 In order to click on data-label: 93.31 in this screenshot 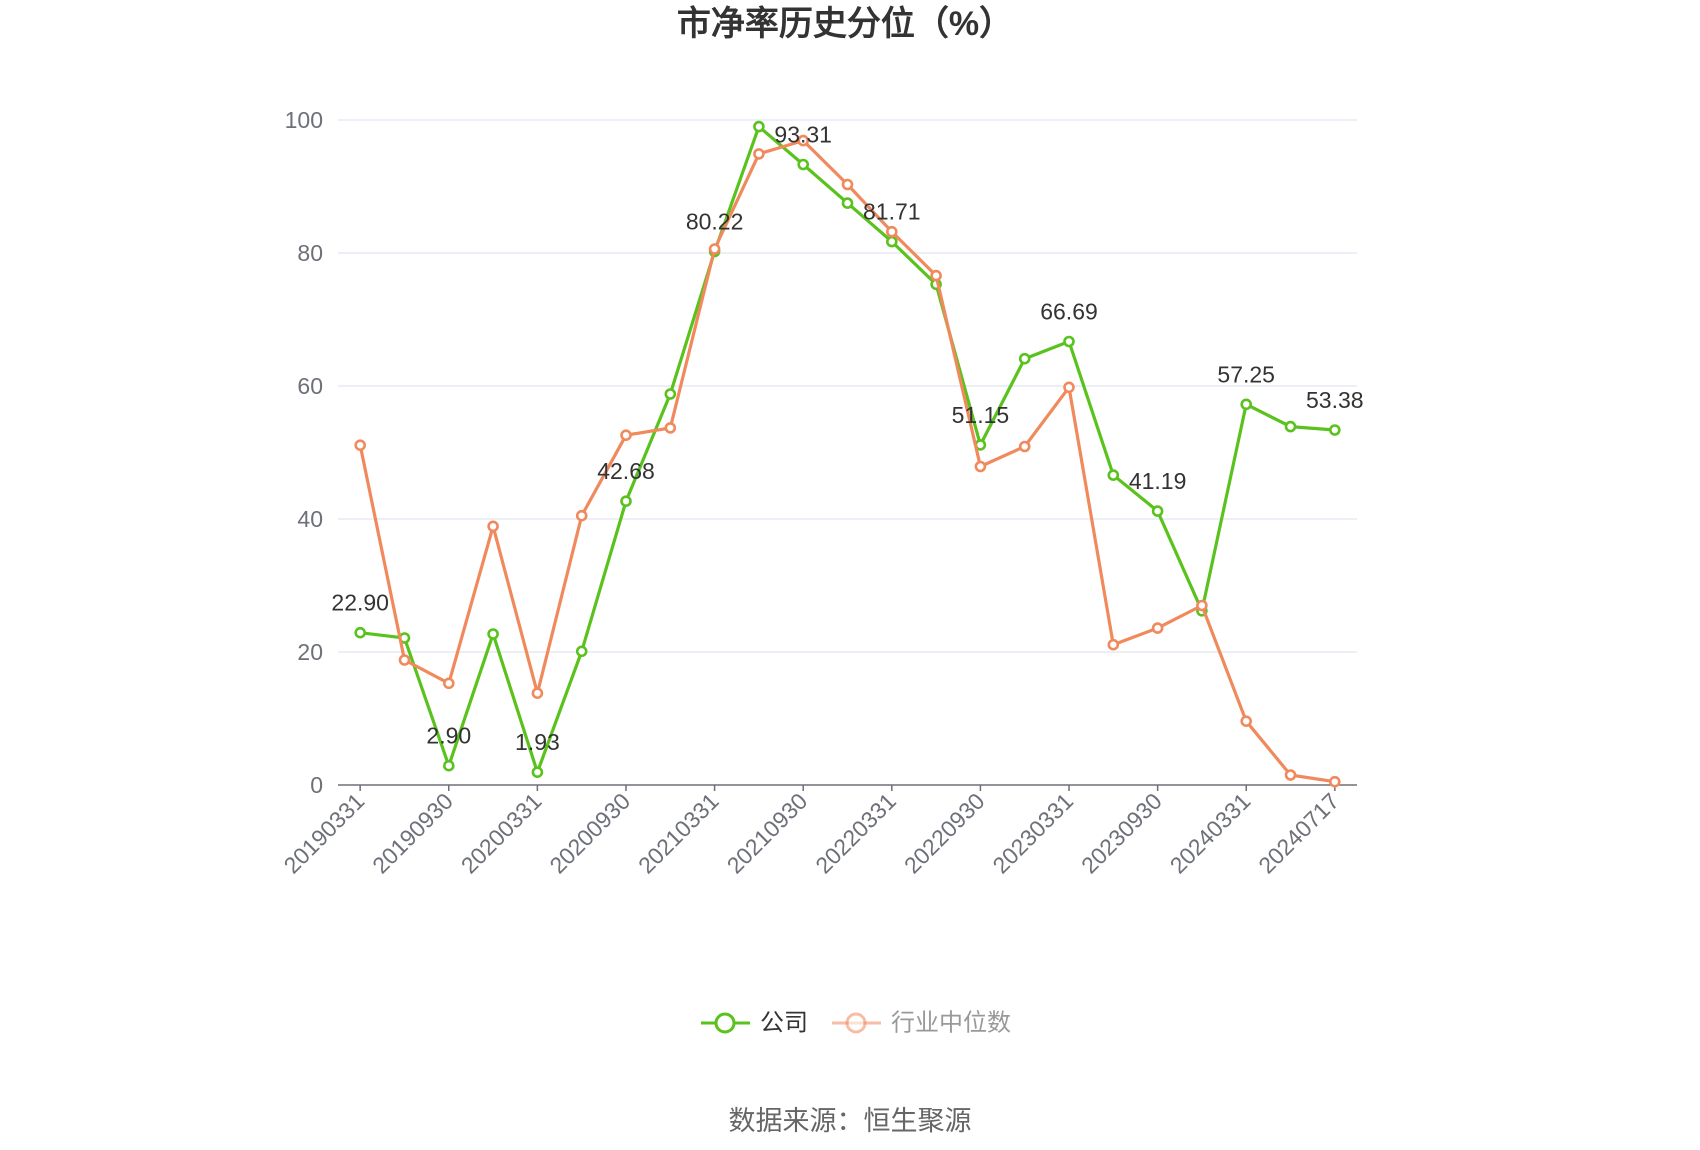, I will do `click(803, 135)`.